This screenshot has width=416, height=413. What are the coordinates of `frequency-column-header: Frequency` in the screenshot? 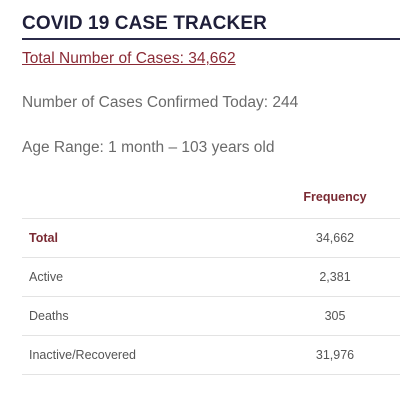 It's located at (335, 197).